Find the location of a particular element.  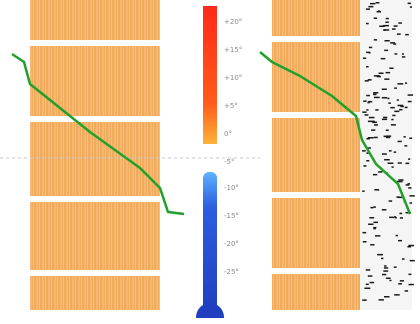

thermometer-bulb is located at coordinates (210, 310).